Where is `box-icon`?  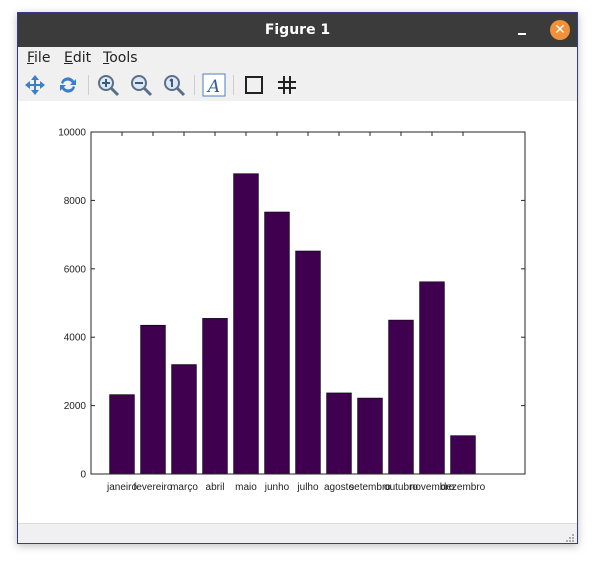 box-icon is located at coordinates (254, 85).